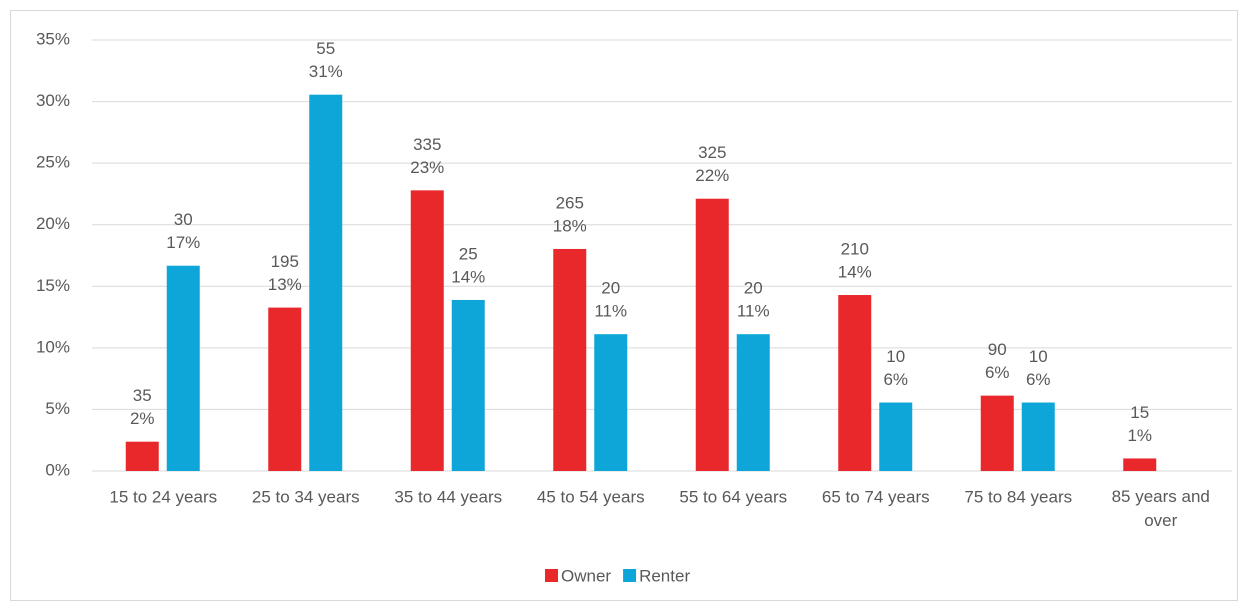 The height and width of the screenshot is (609, 1248). What do you see at coordinates (591, 496) in the screenshot?
I see `x-tick-label: 45 to 54 years` at bounding box center [591, 496].